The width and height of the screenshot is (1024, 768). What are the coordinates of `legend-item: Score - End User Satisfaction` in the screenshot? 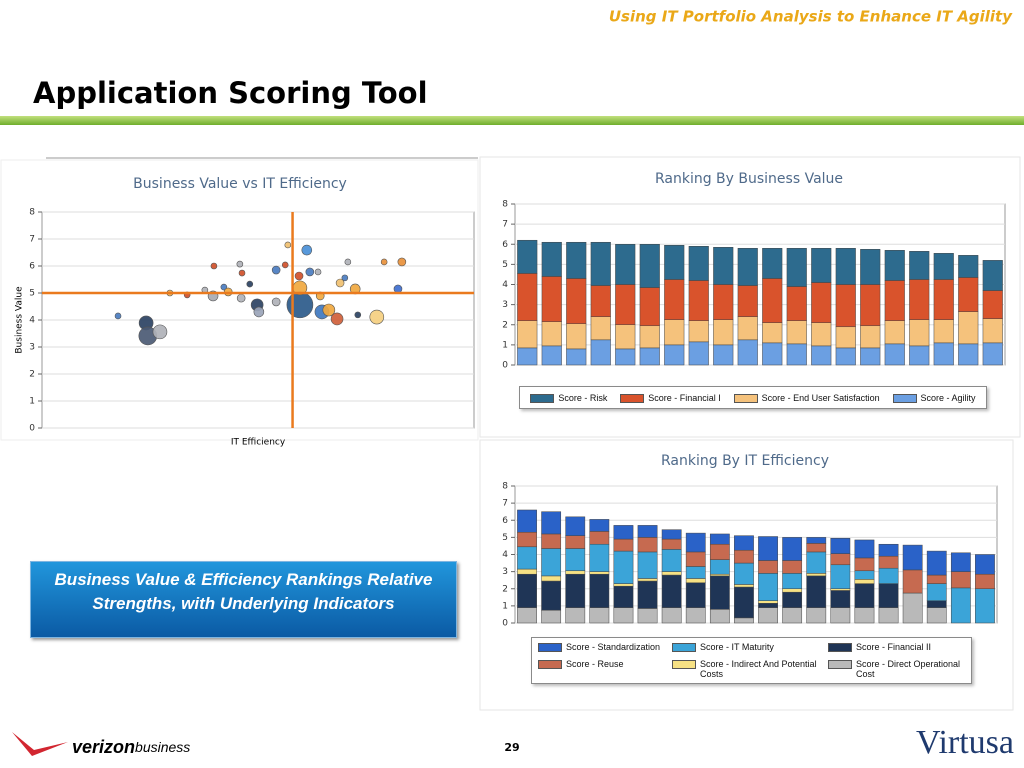 It's located at (806, 398).